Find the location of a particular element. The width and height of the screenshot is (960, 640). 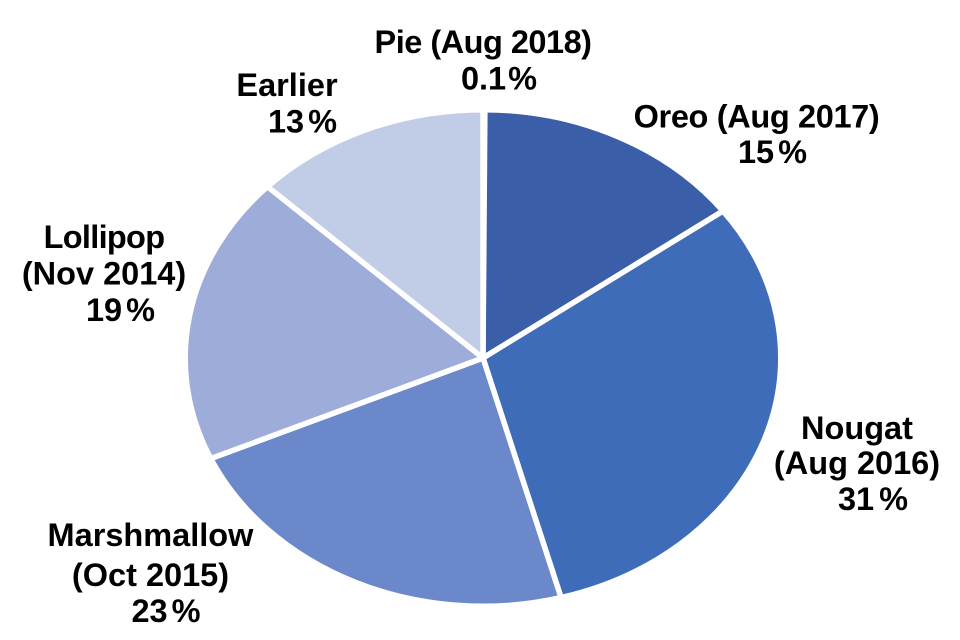

svg-text: Nougat is located at coordinates (857, 428).